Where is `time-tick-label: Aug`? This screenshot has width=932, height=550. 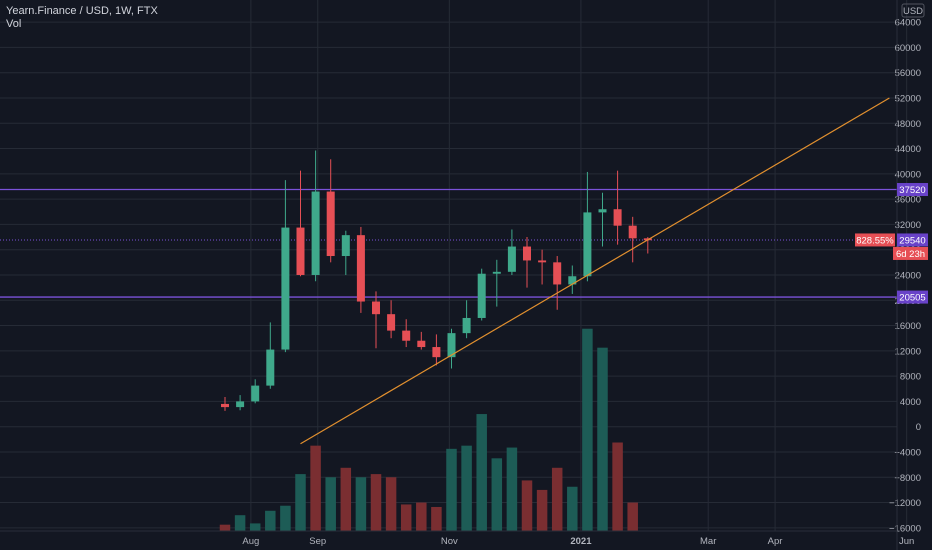
time-tick-label: Aug is located at coordinates (250, 541).